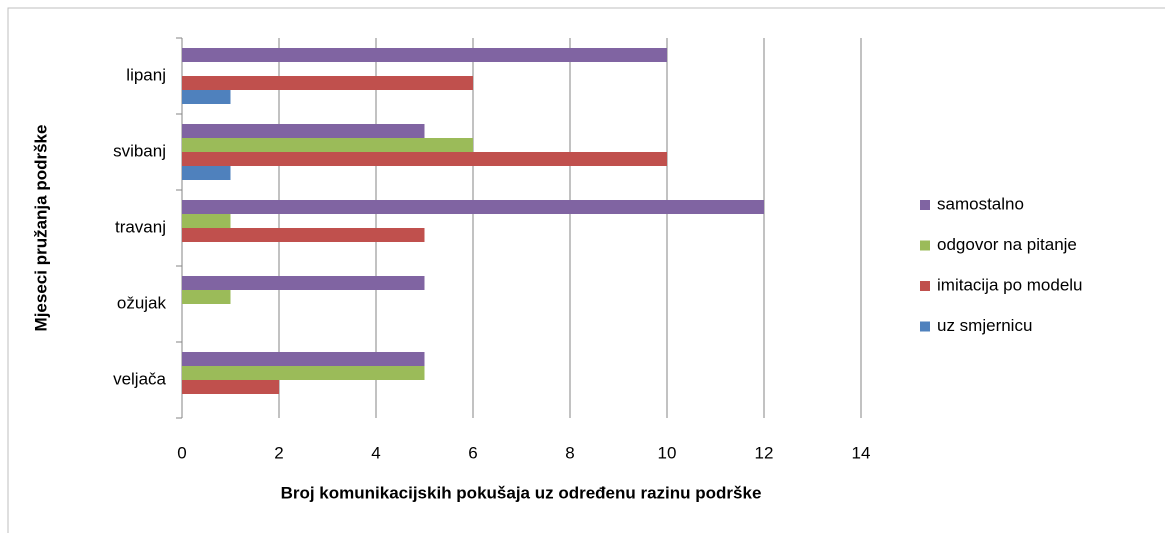 The image size is (1173, 538). I want to click on legend-label: uz smjernicu, so click(984, 325).